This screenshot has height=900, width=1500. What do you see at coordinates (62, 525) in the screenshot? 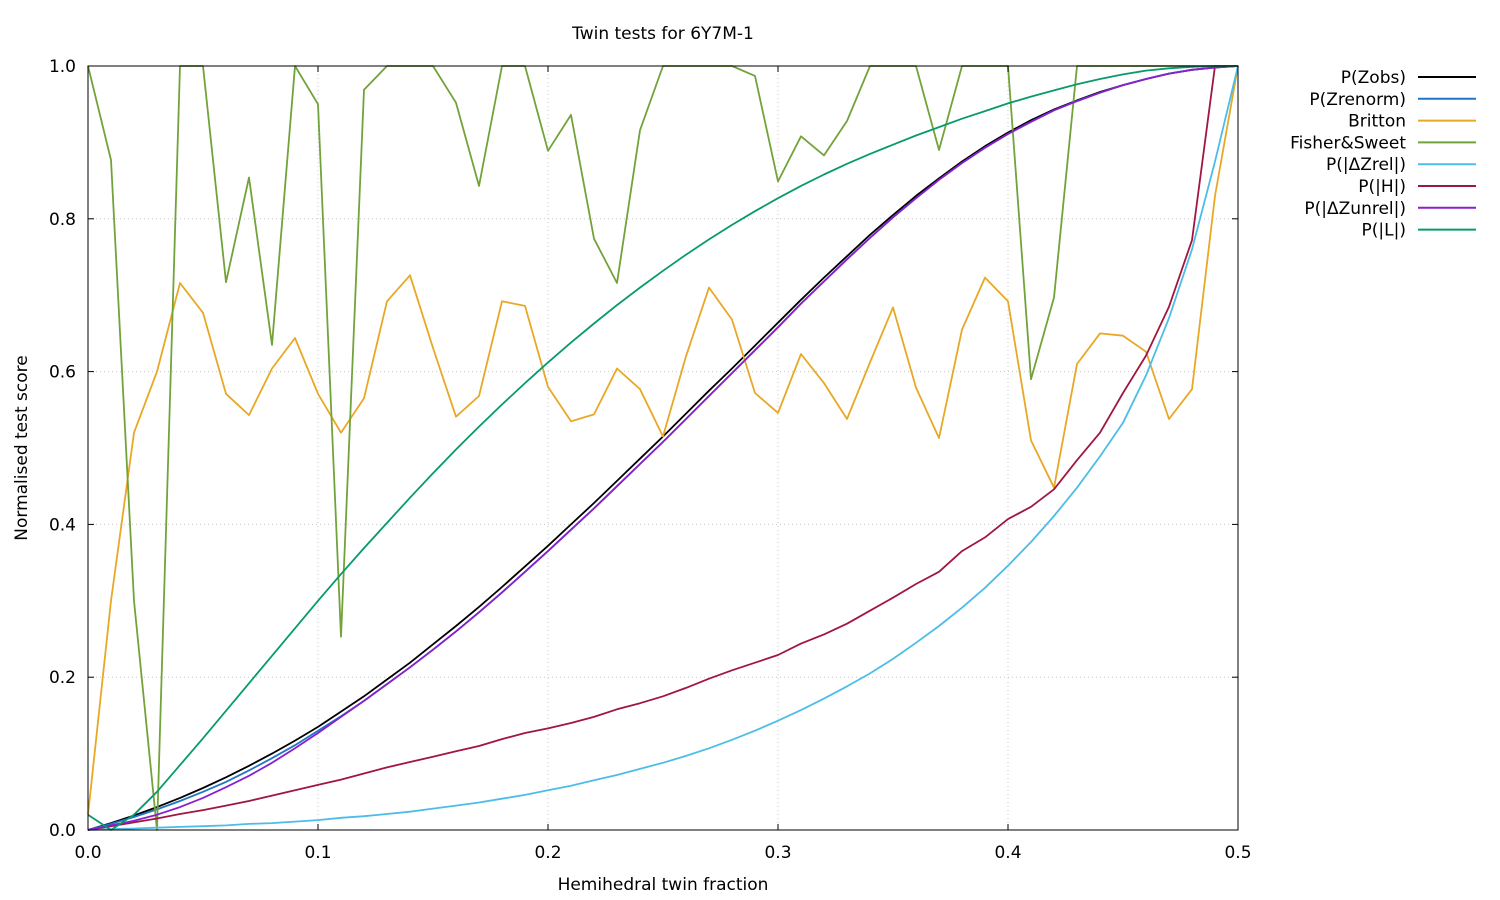
I see `y-tick-label: 0.4` at bounding box center [62, 525].